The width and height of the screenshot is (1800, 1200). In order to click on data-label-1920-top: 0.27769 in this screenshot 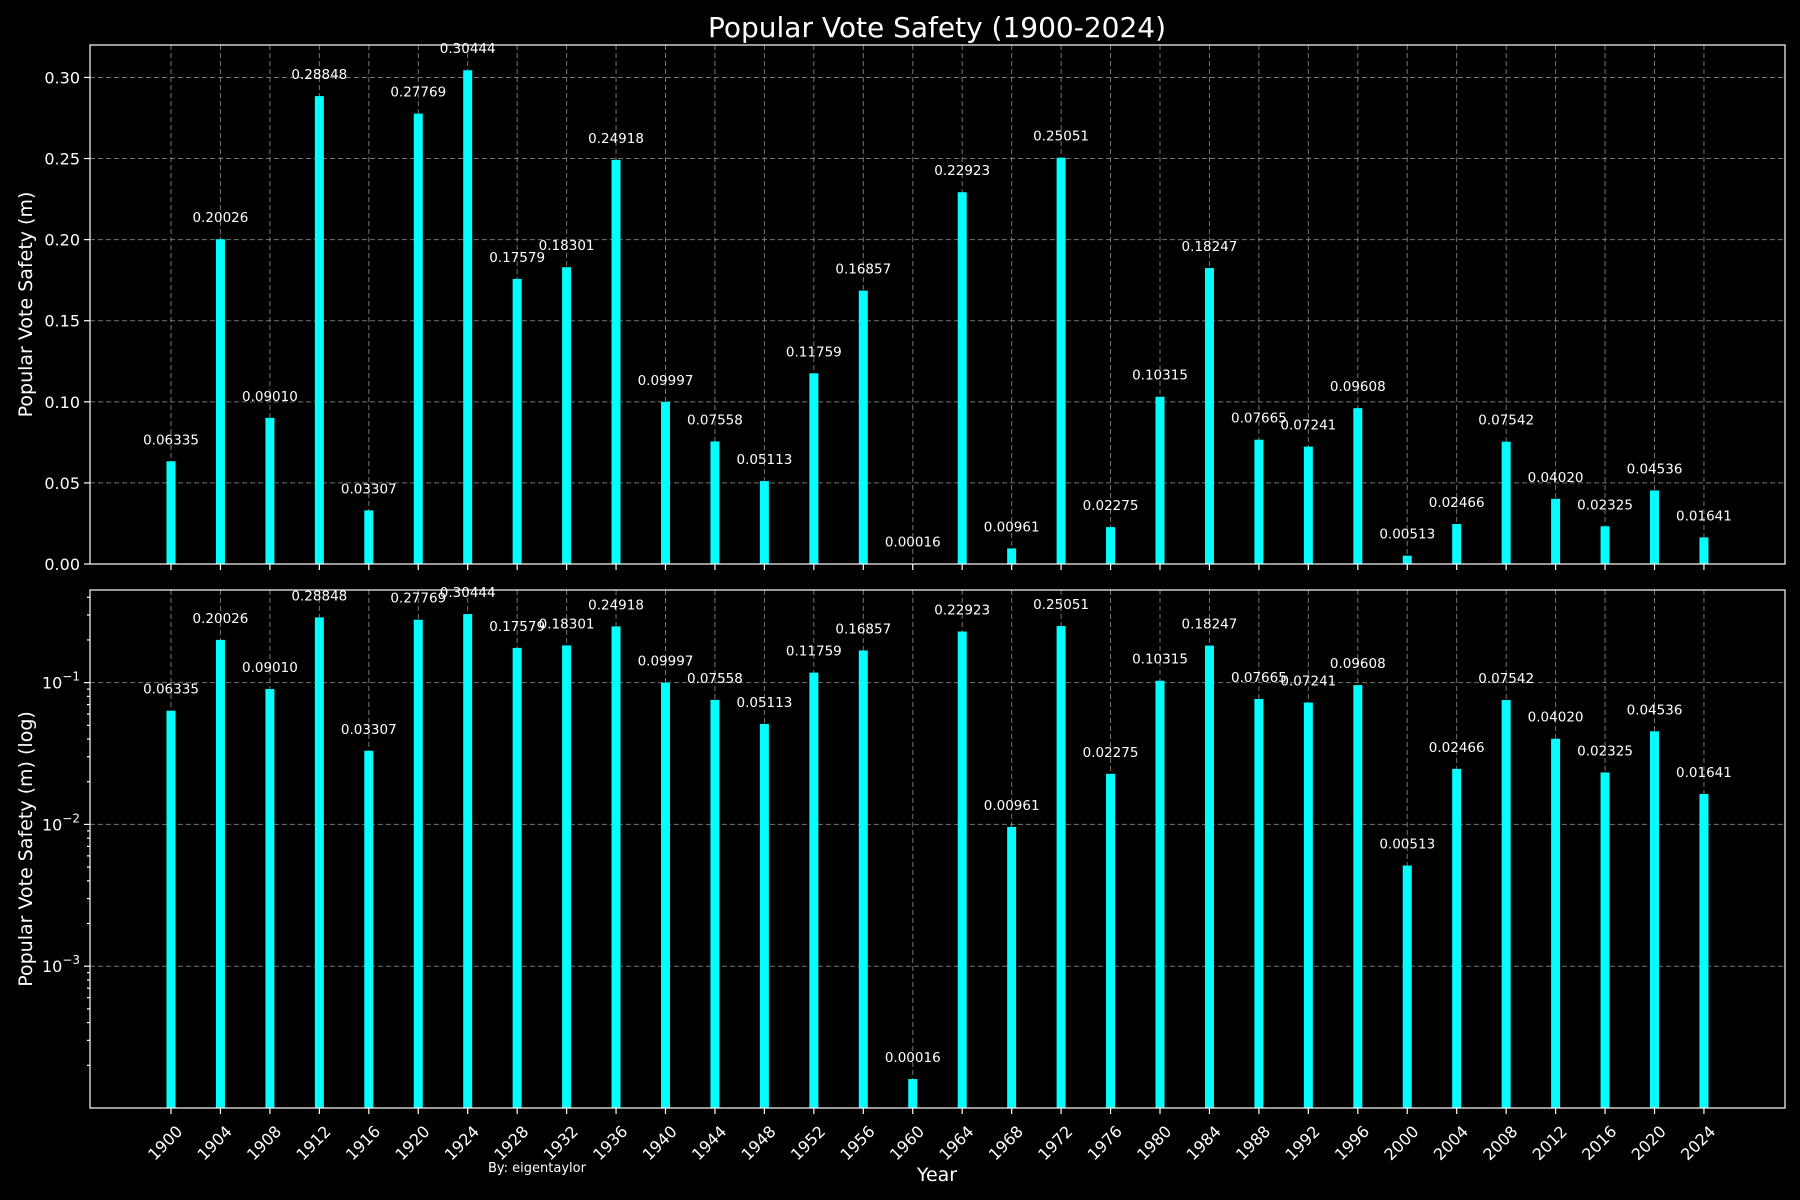, I will do `click(418, 93)`.